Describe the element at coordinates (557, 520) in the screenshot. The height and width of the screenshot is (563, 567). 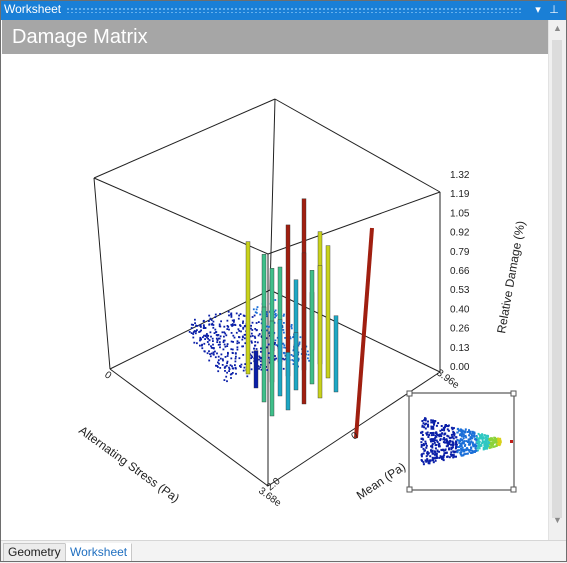
I see `scroll-down-arrow: ▼` at that location.